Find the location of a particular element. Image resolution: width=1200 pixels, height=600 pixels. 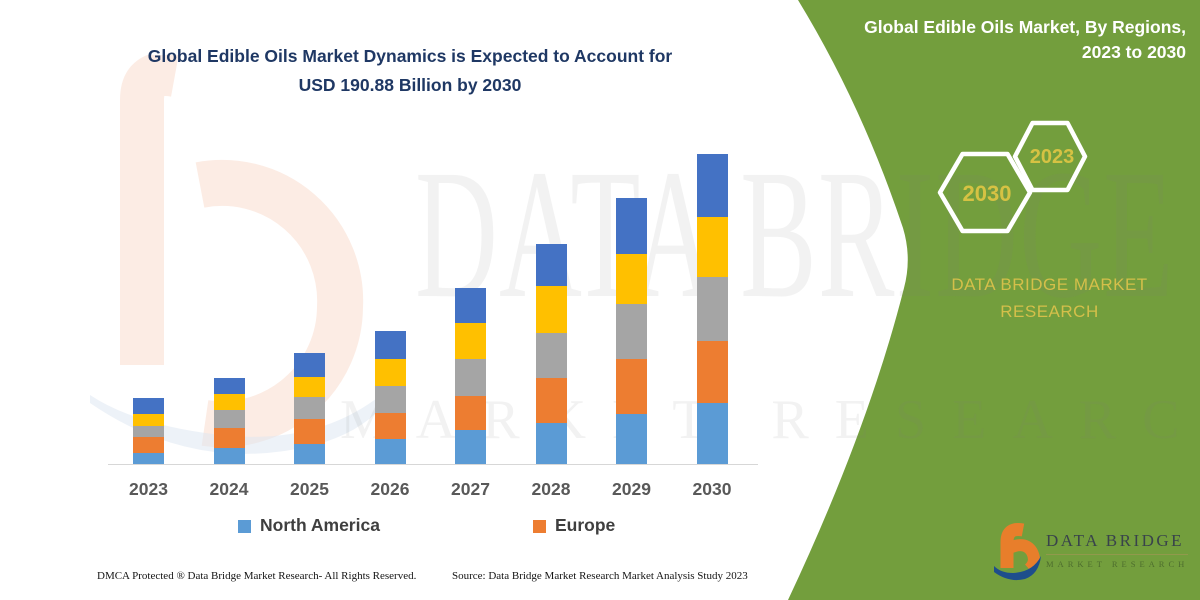

panel-heading-line2: 2023 to 2030 is located at coordinates (1133, 52).